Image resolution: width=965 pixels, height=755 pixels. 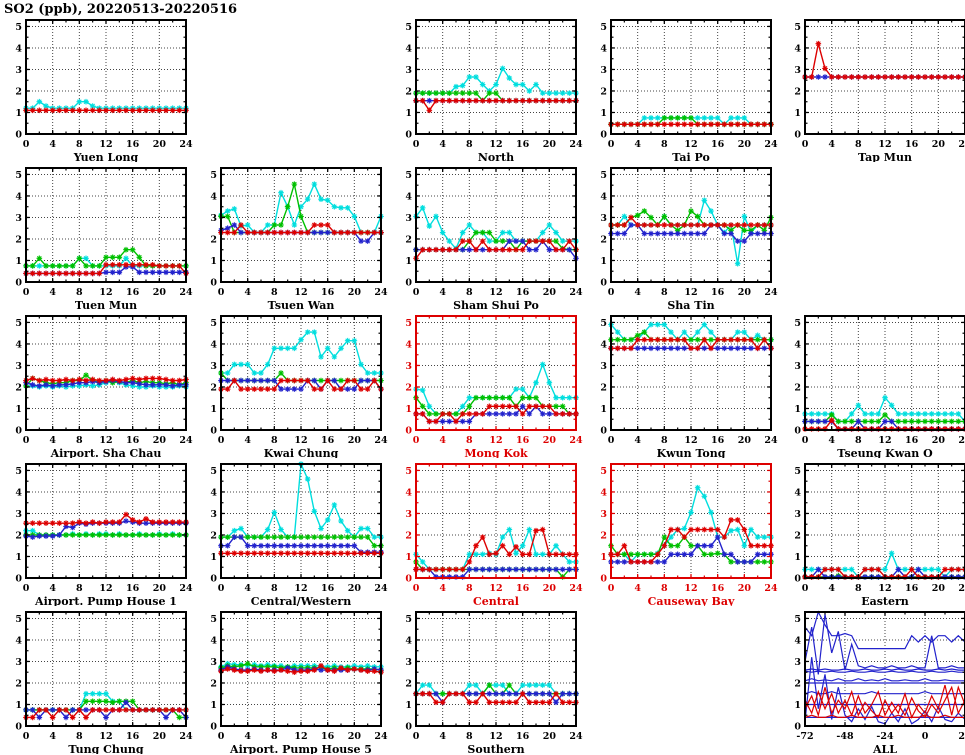 I want to click on chart-title: Kwai Chung, so click(x=301, y=452).